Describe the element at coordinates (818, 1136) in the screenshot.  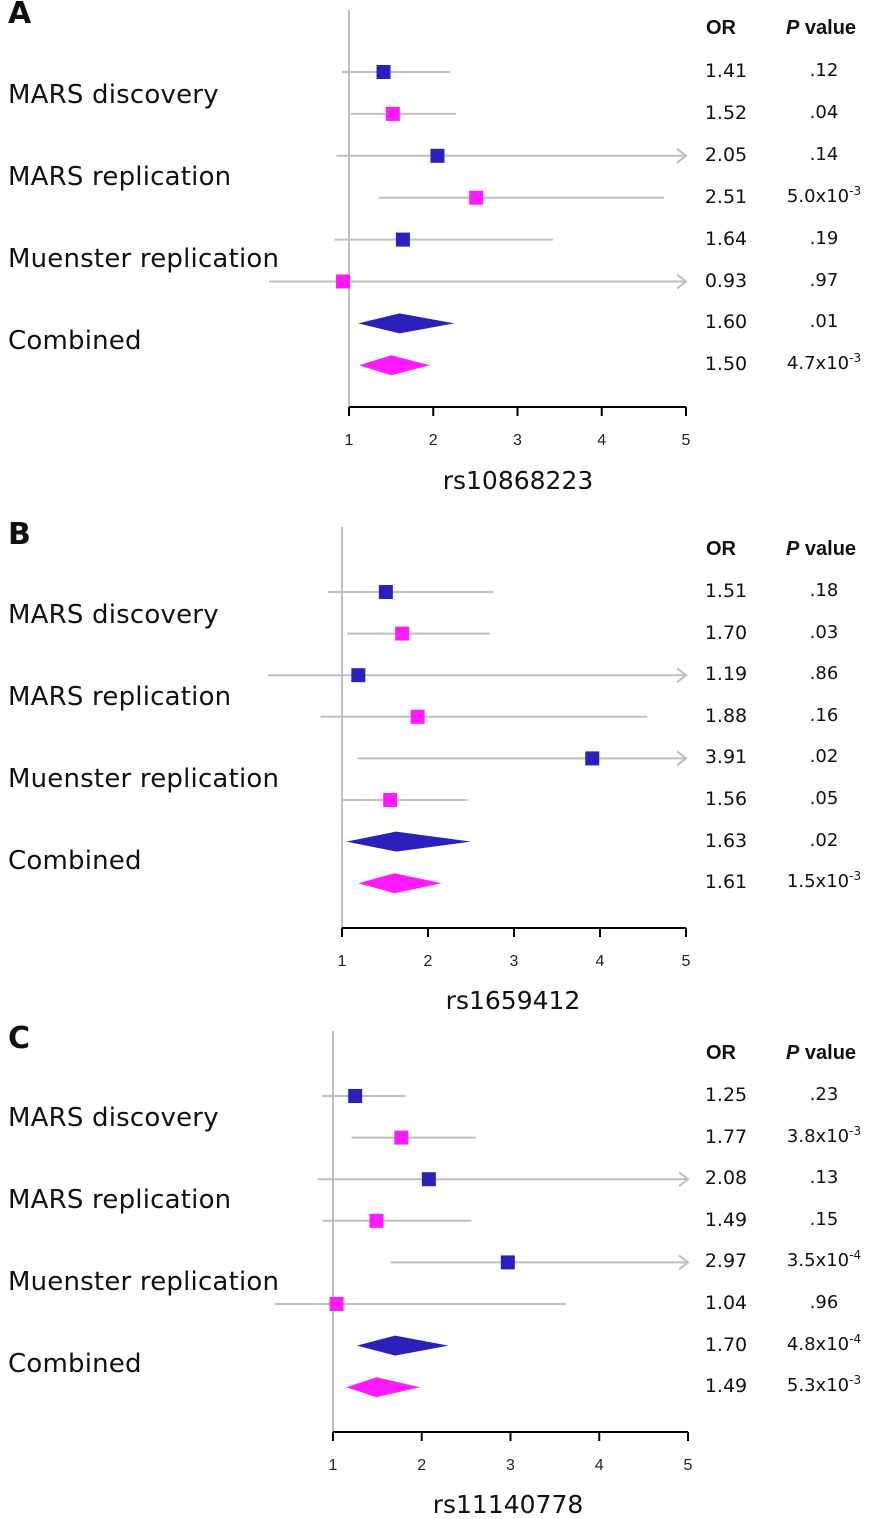
I see `p-value-base: 3.8x10` at that location.